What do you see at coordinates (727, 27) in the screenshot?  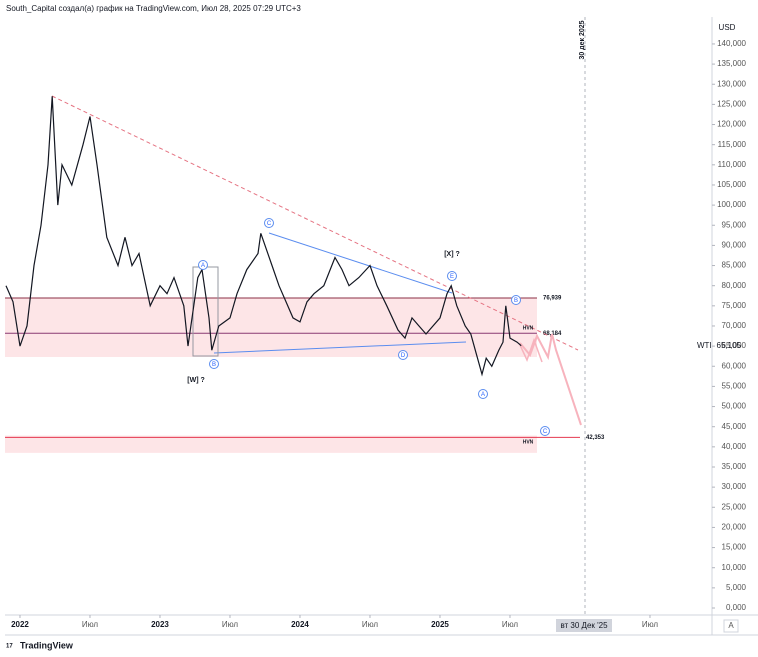 I see `currency: USD` at bounding box center [727, 27].